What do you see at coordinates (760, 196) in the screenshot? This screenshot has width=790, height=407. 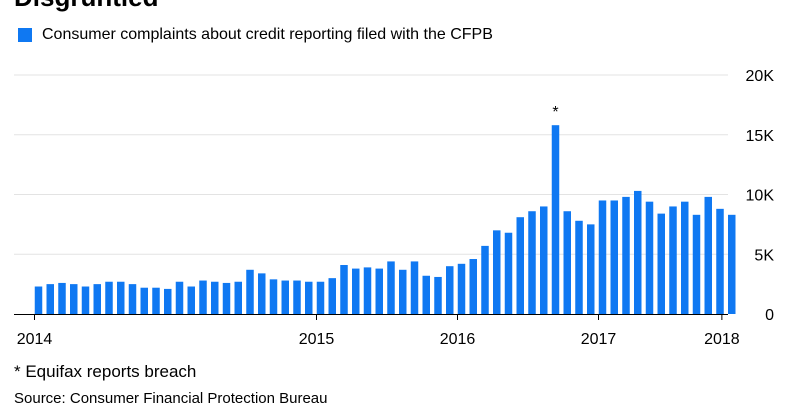 I see `y-tick-label: 10K` at bounding box center [760, 196].